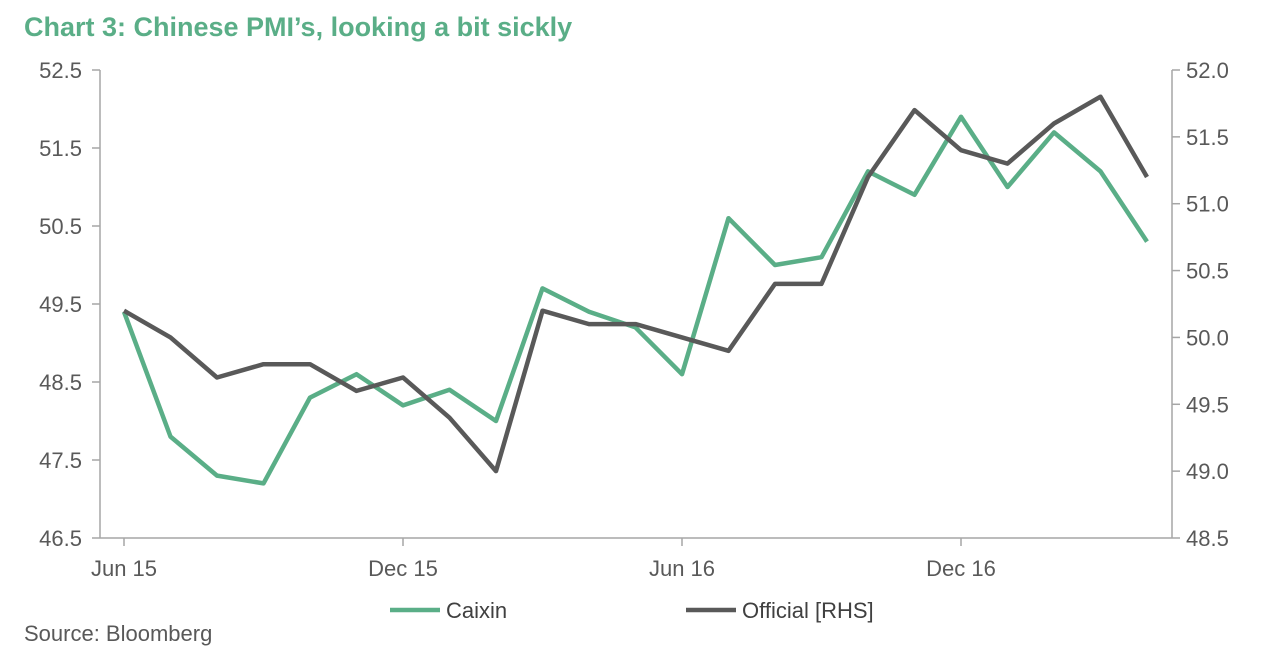 Image resolution: width=1272 pixels, height=661 pixels. Describe the element at coordinates (60, 70) in the screenshot. I see `left-y-tick-label: 52.5` at that location.